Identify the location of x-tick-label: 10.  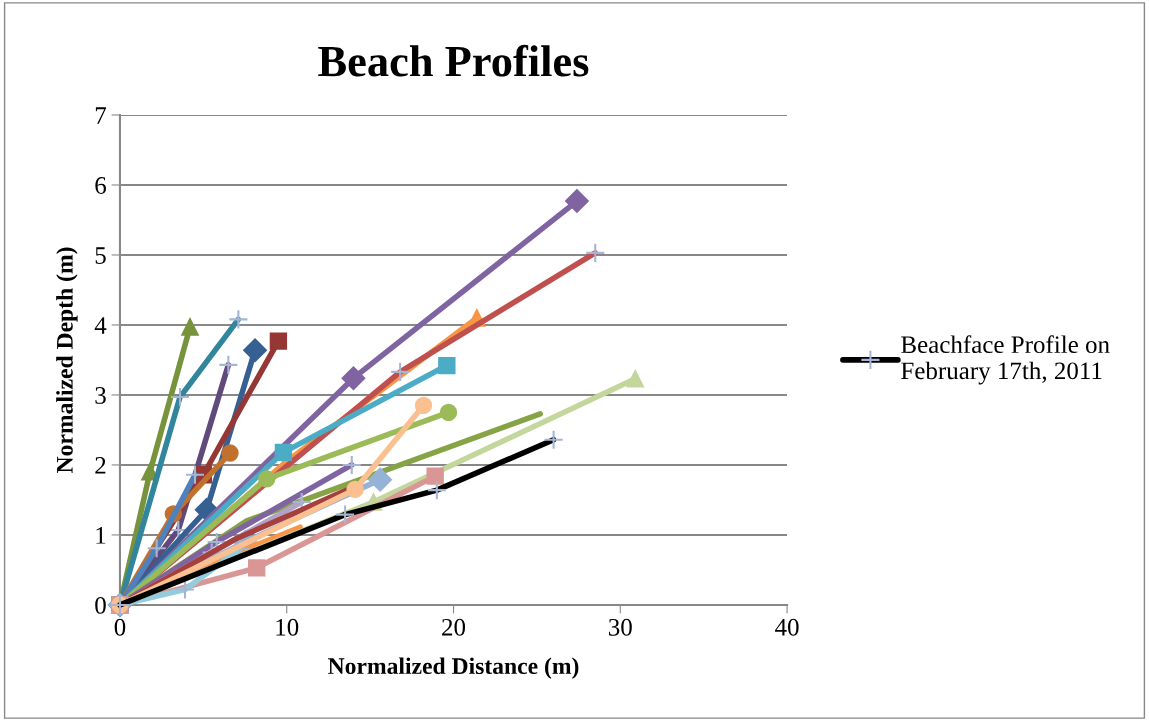
(287, 627).